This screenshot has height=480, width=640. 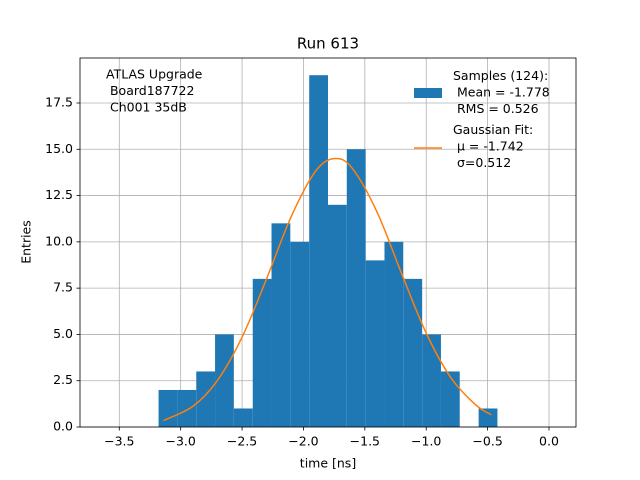 I want to click on x-tick-label: −3.0, so click(x=180, y=441).